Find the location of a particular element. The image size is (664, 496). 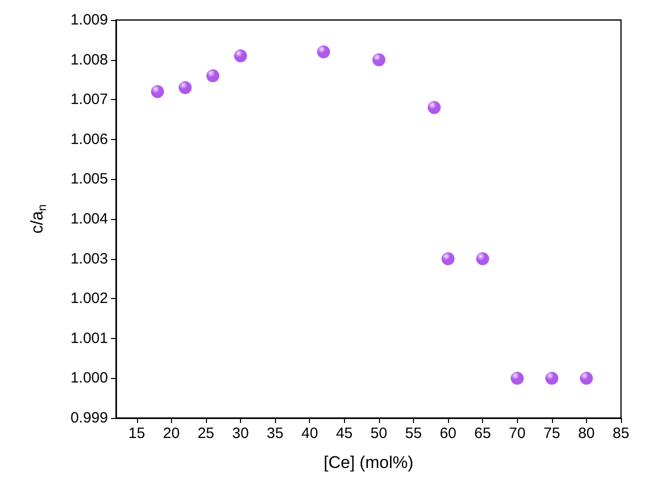

x-tick-label: 60 is located at coordinates (448, 433).